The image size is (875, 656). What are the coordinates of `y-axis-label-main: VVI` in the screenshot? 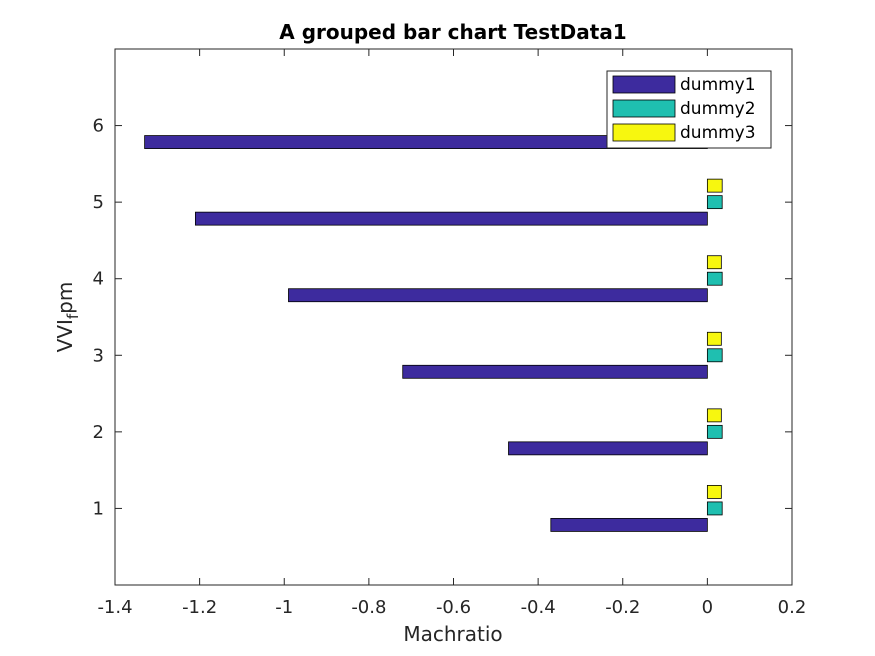 It's located at (65, 335).